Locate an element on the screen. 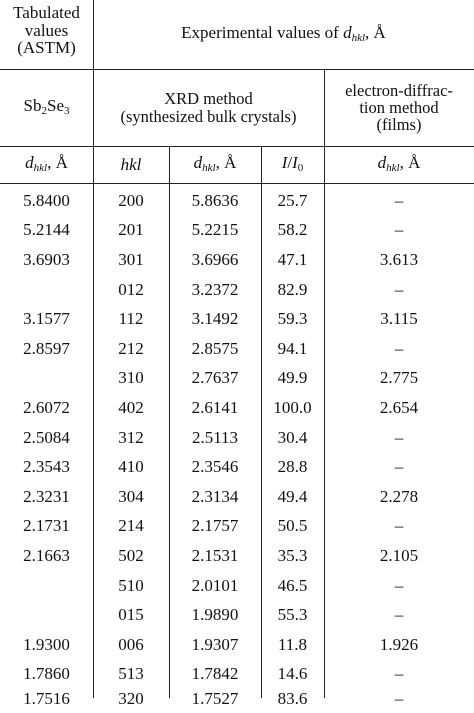 Image resolution: width=474 pixels, height=713 pixels. intensity-cell: 50.5 is located at coordinates (292, 526).